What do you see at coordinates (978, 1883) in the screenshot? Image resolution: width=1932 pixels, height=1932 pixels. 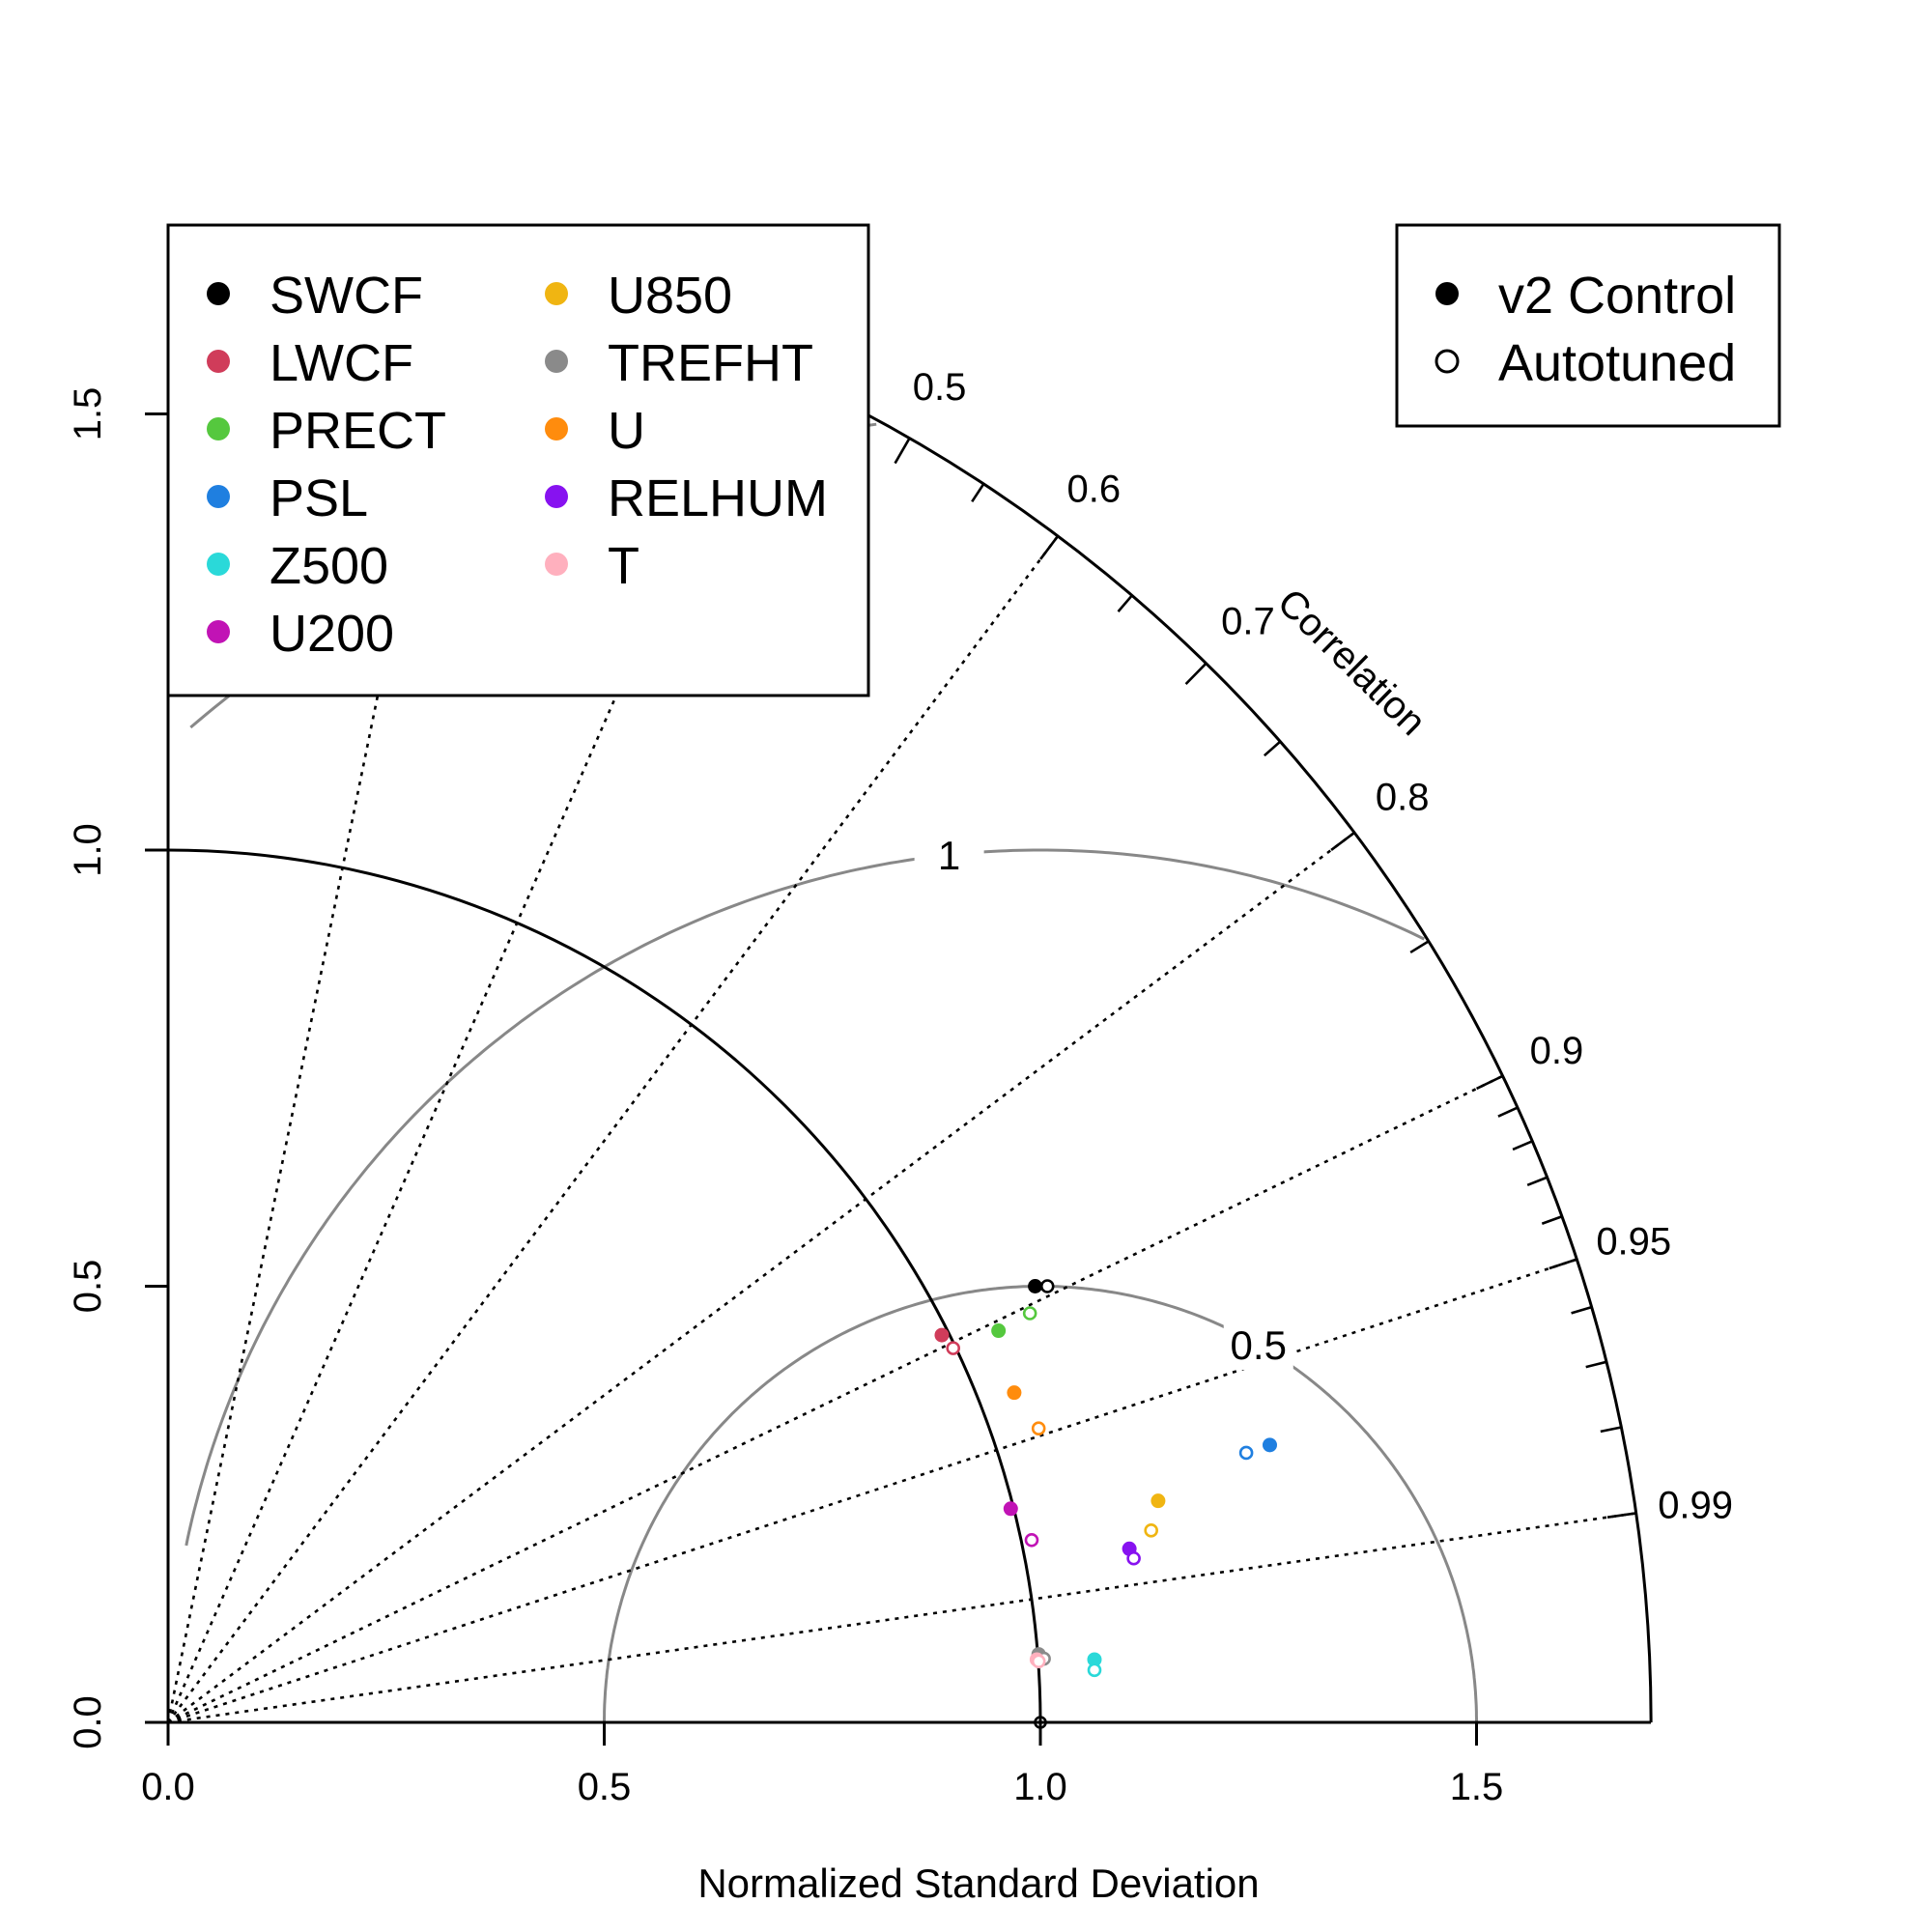 I see `x-axis-title: Normalized Standard Deviation` at bounding box center [978, 1883].